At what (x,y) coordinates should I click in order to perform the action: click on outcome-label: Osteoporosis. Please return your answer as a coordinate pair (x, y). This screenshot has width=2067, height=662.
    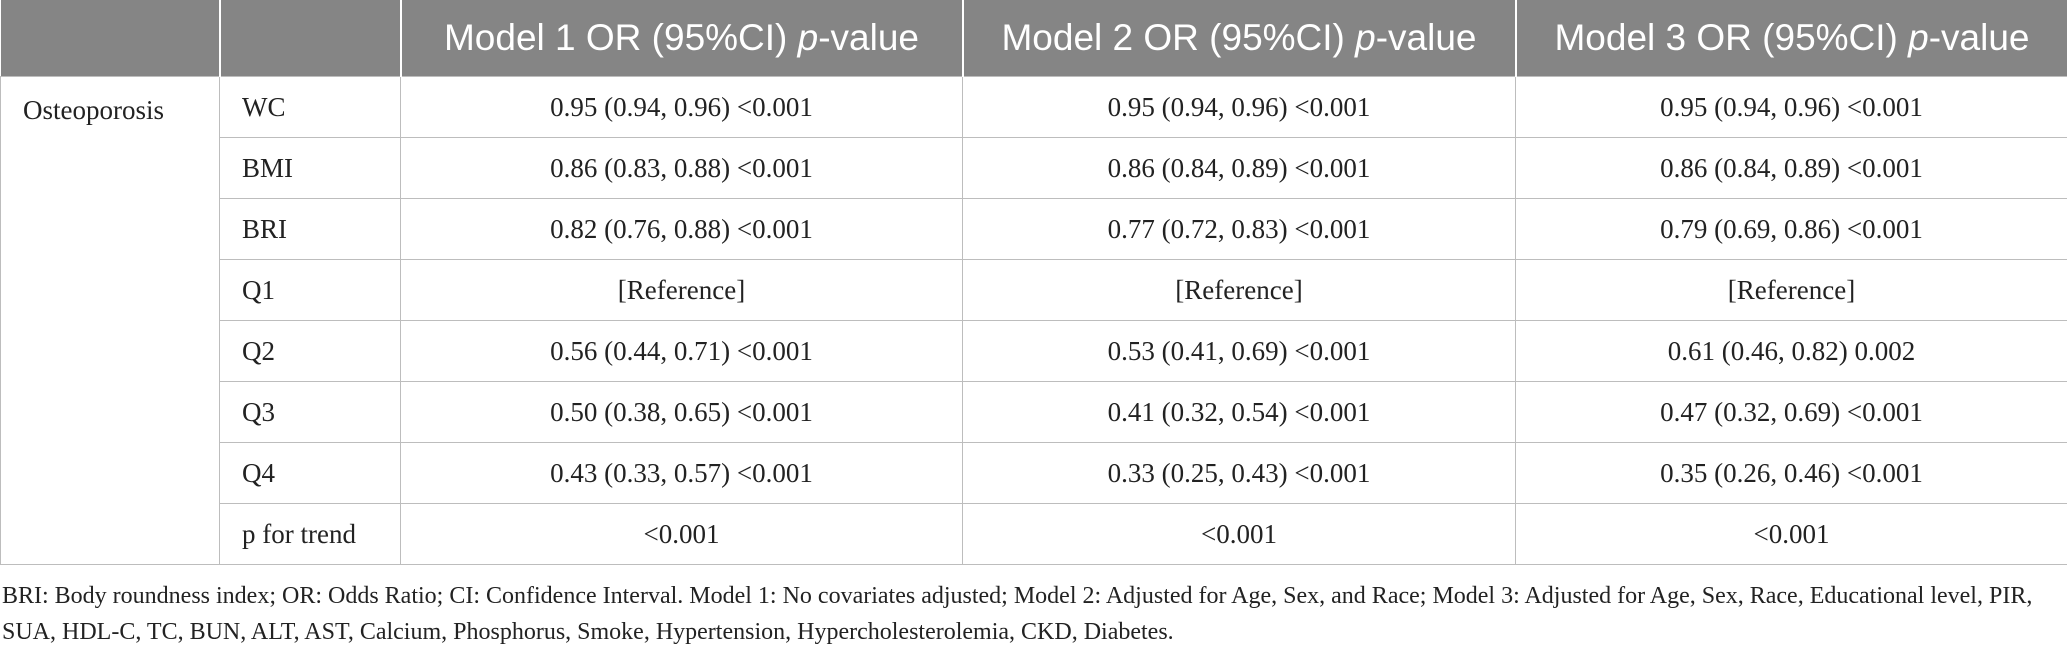
    Looking at the image, I should click on (110, 320).